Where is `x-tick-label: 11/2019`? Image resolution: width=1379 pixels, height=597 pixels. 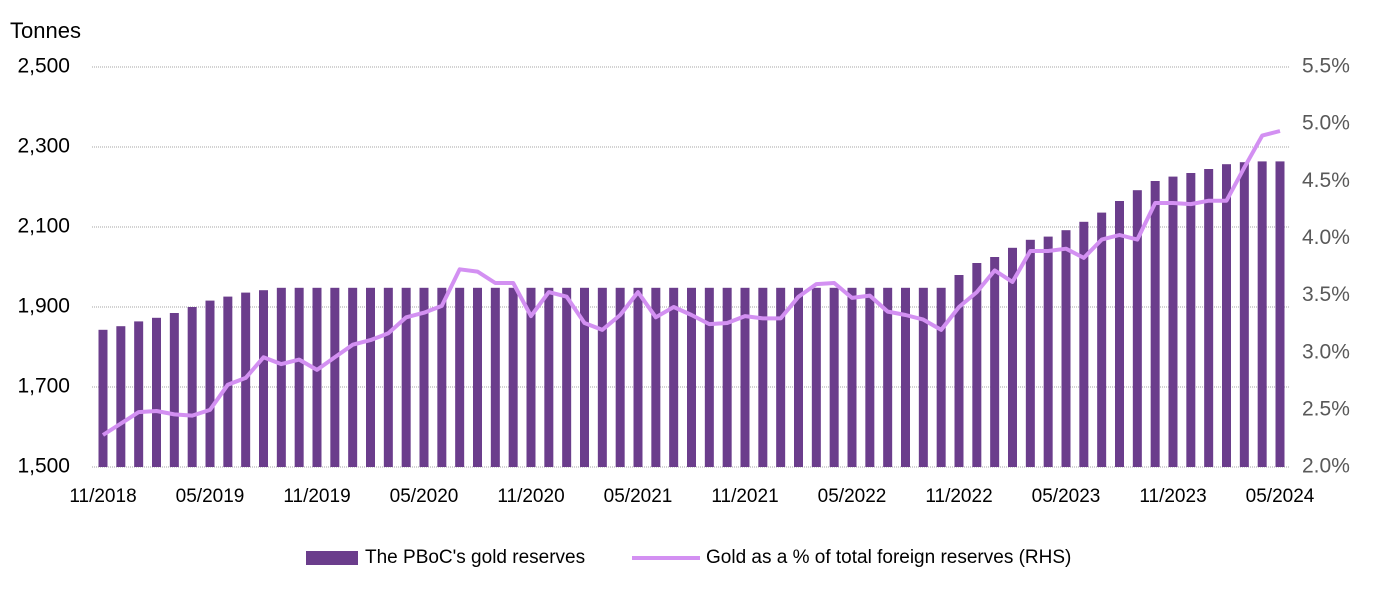 x-tick-label: 11/2019 is located at coordinates (316, 496).